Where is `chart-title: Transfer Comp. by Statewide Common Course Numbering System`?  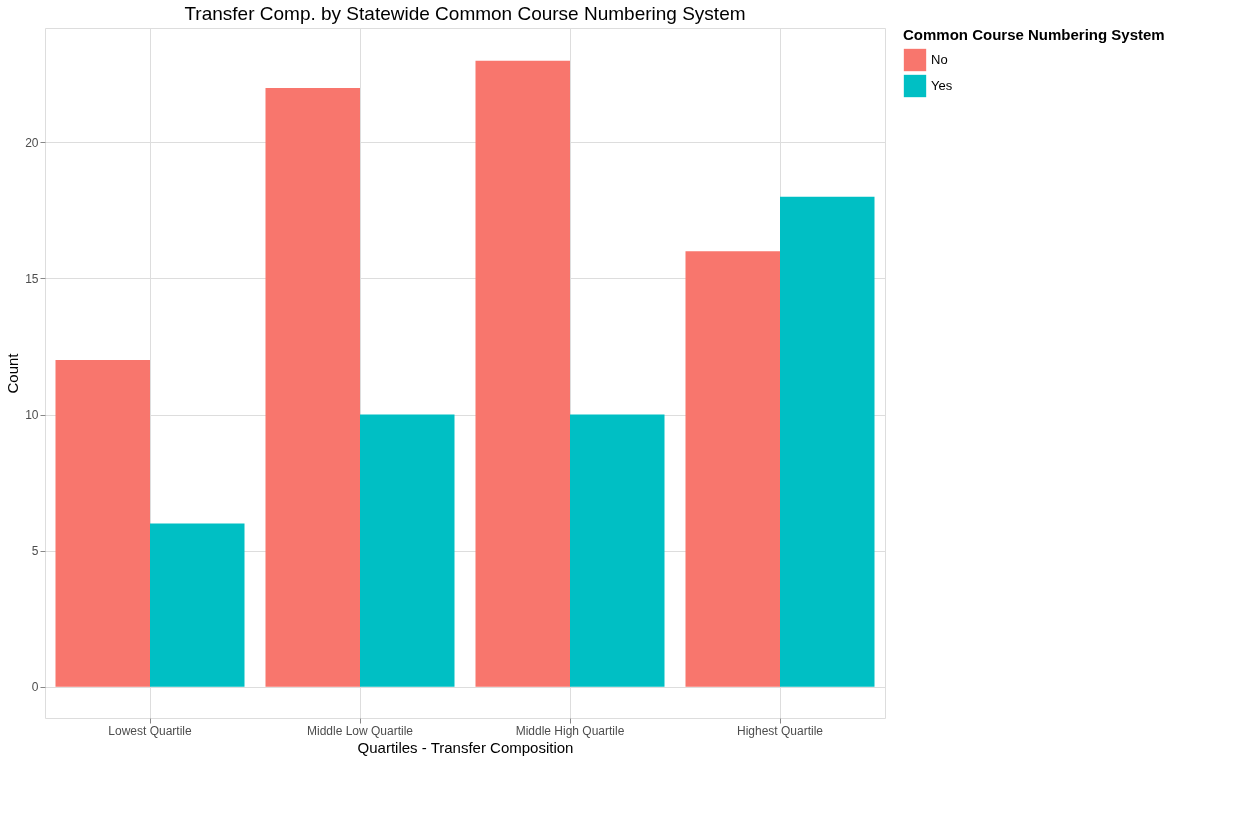 chart-title: Transfer Comp. by Statewide Common Course Numbering System is located at coordinates (465, 13).